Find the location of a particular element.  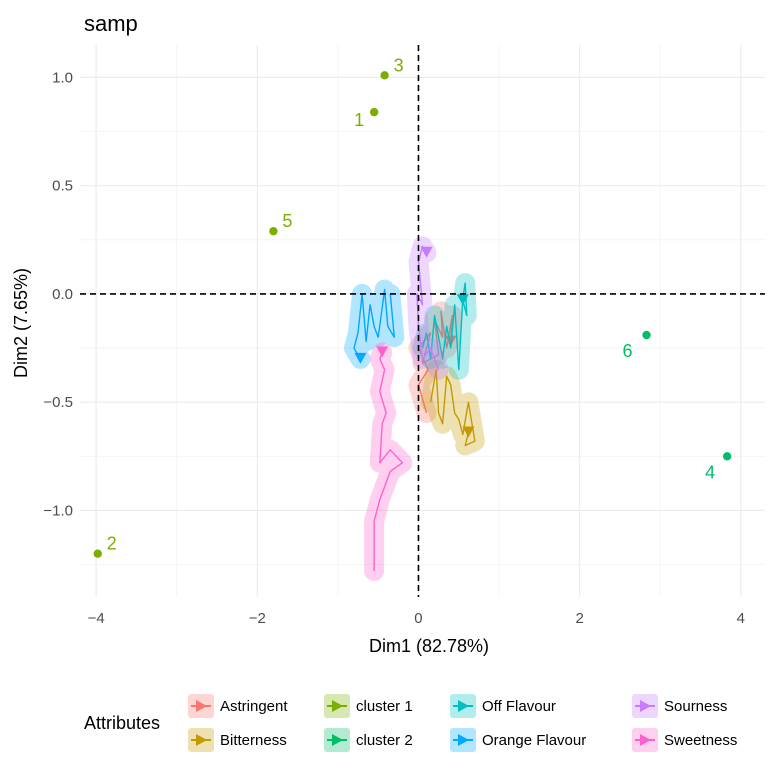

legend-item: Off Flavour is located at coordinates (503, 706).